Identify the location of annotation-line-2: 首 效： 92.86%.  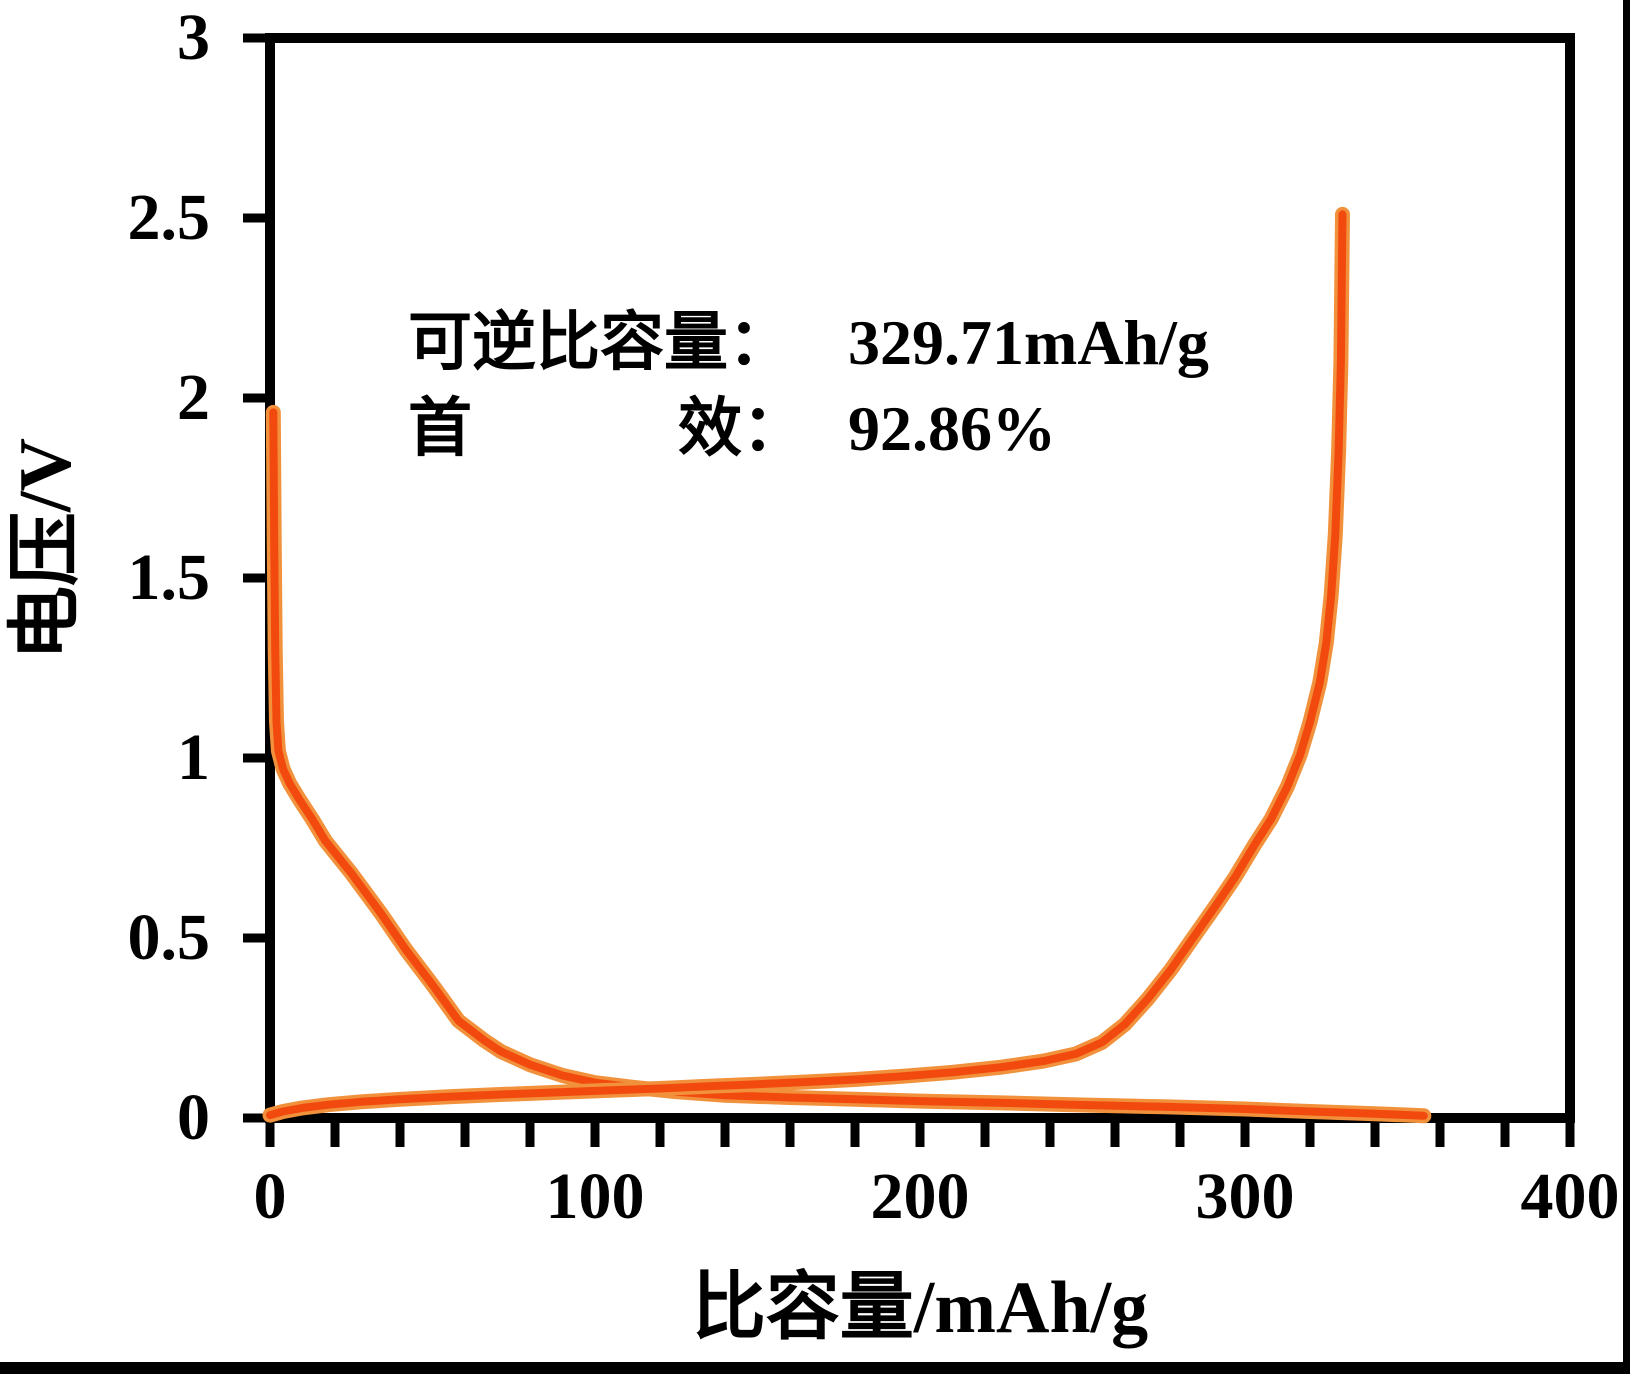
(808, 429).